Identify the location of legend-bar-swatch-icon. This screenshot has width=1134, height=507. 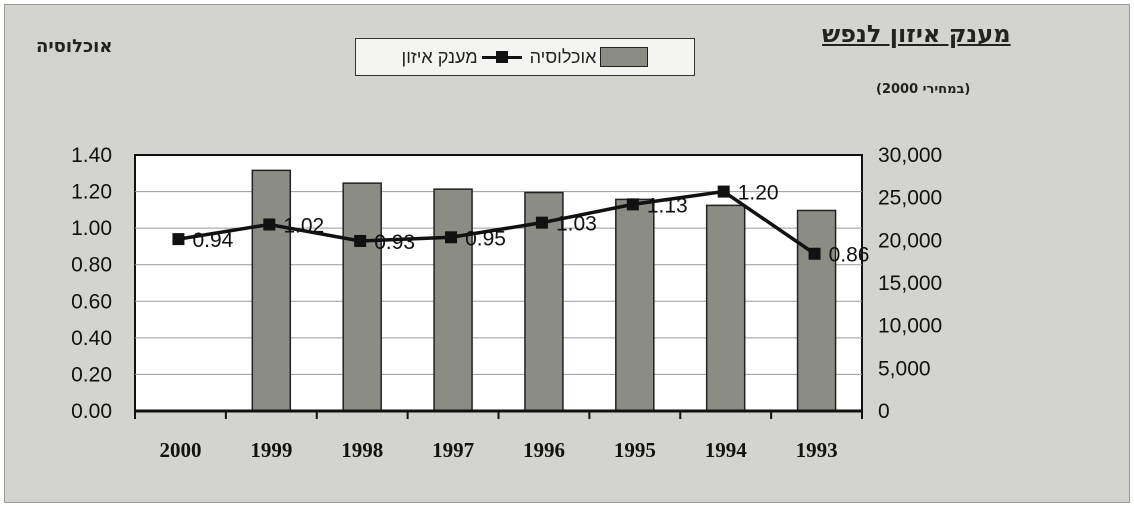
(624, 57).